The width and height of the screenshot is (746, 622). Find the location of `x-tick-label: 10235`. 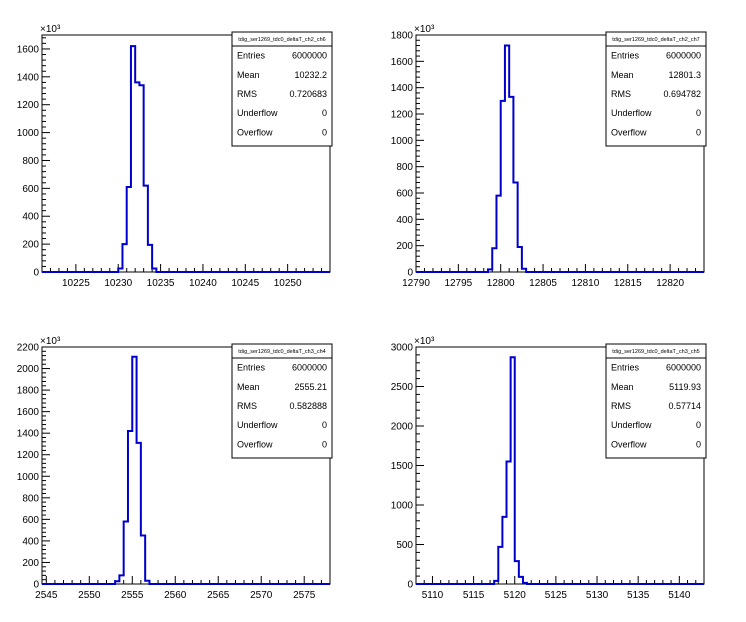

x-tick-label: 10235 is located at coordinates (161, 283).